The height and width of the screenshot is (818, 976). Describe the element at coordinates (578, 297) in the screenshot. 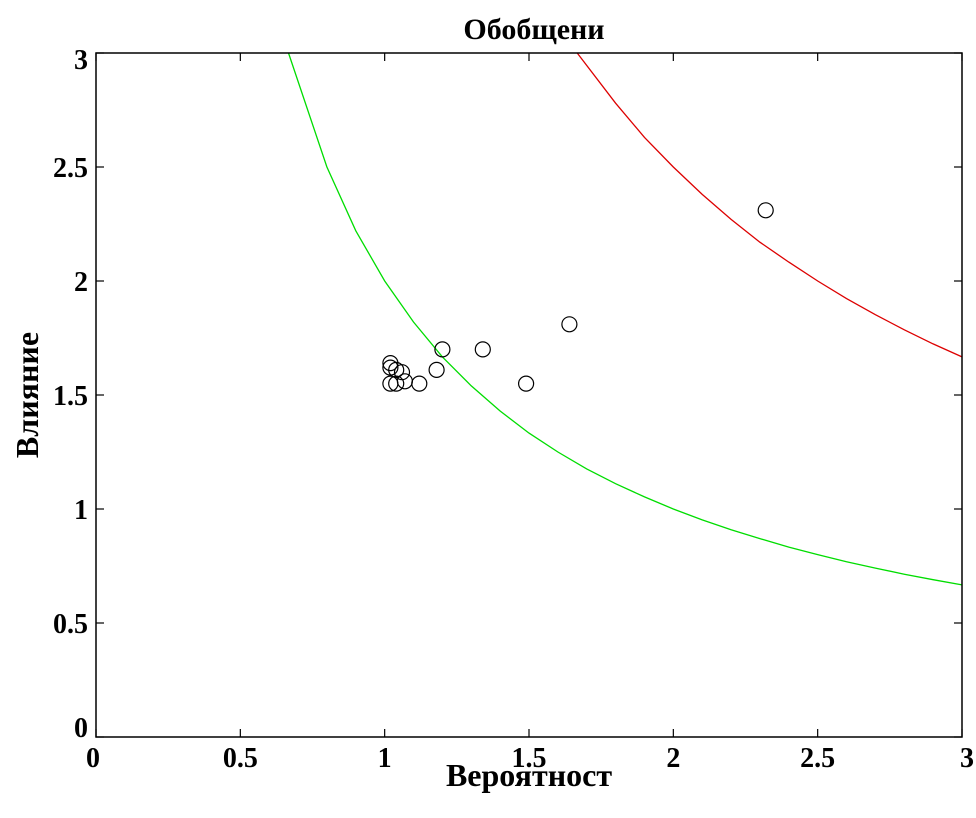

I see `data-points` at that location.